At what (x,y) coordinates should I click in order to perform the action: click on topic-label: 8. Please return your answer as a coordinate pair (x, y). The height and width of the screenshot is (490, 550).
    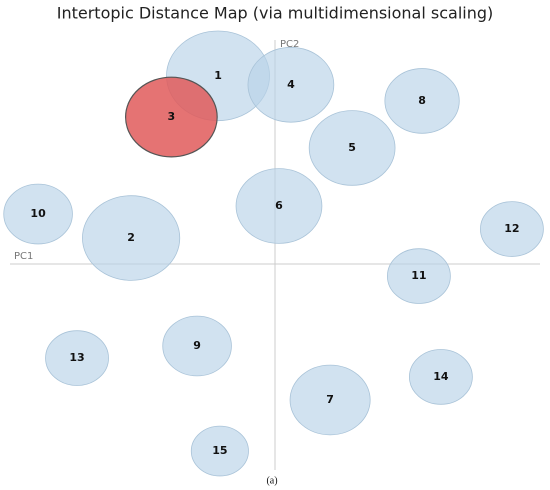
    Looking at the image, I should click on (422, 100).